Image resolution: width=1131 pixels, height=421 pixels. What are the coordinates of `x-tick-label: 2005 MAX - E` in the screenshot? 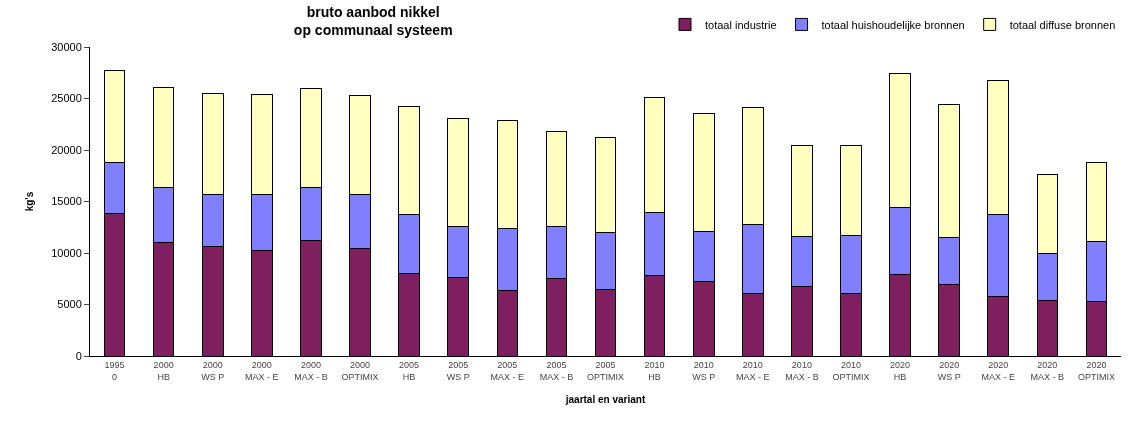 It's located at (507, 370).